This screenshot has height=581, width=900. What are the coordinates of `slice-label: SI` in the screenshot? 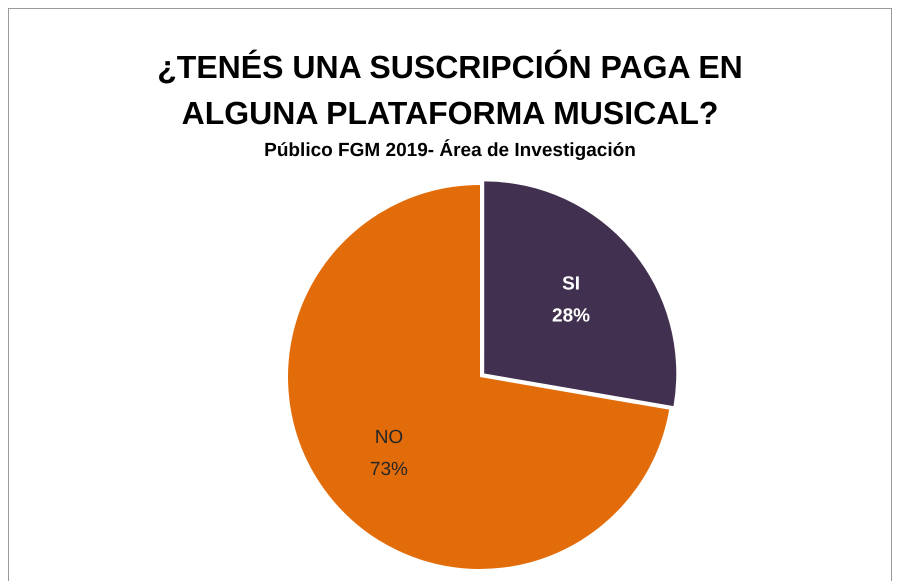 It's located at (571, 284).